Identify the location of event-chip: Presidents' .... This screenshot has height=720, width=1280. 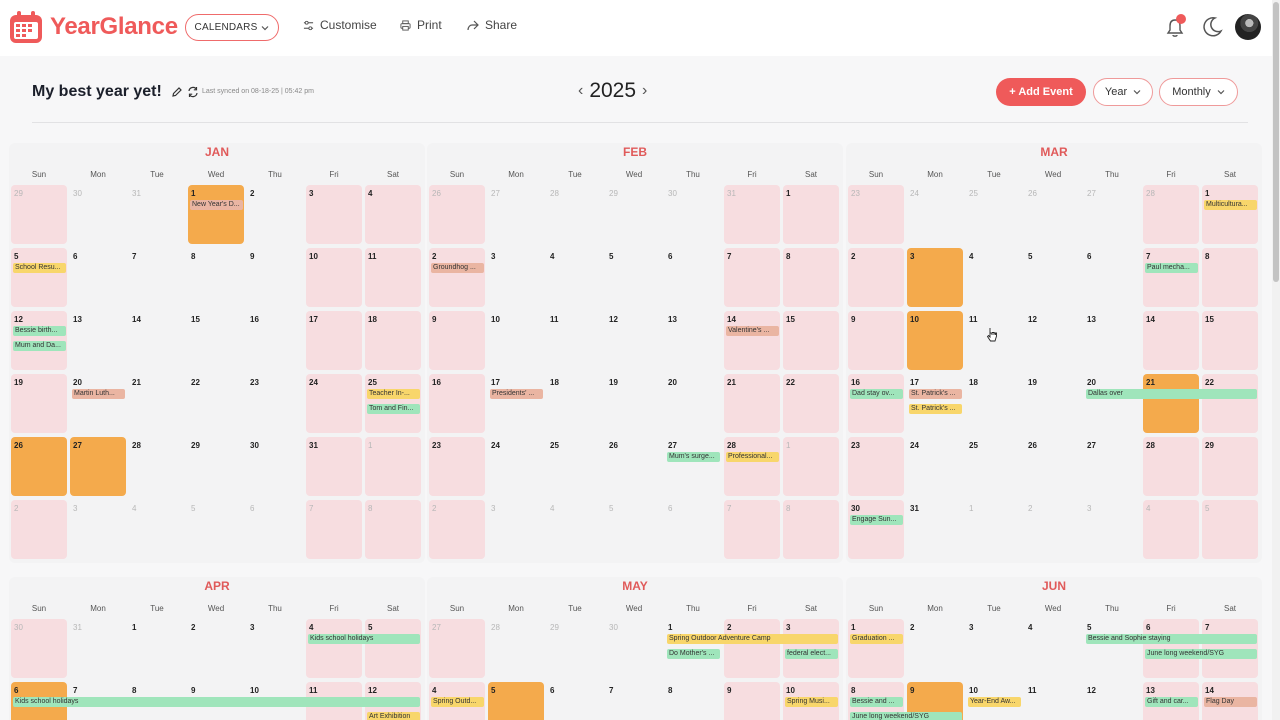
(516, 394).